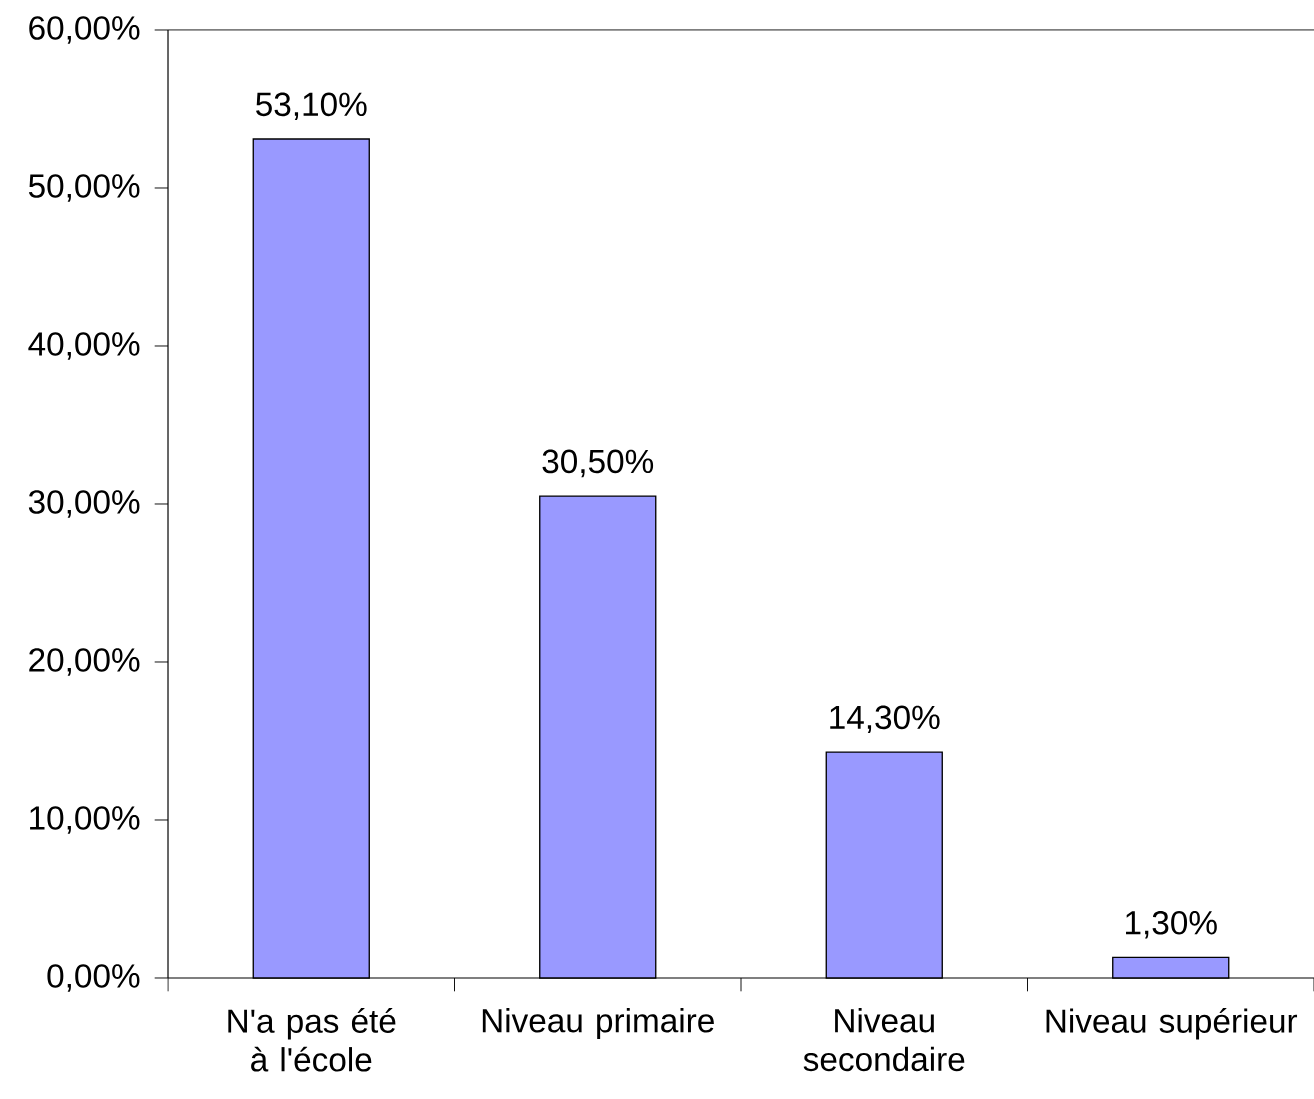 This screenshot has height=1099, width=1314. I want to click on x-tick-label: Niveau supérieur, so click(1172, 1024).